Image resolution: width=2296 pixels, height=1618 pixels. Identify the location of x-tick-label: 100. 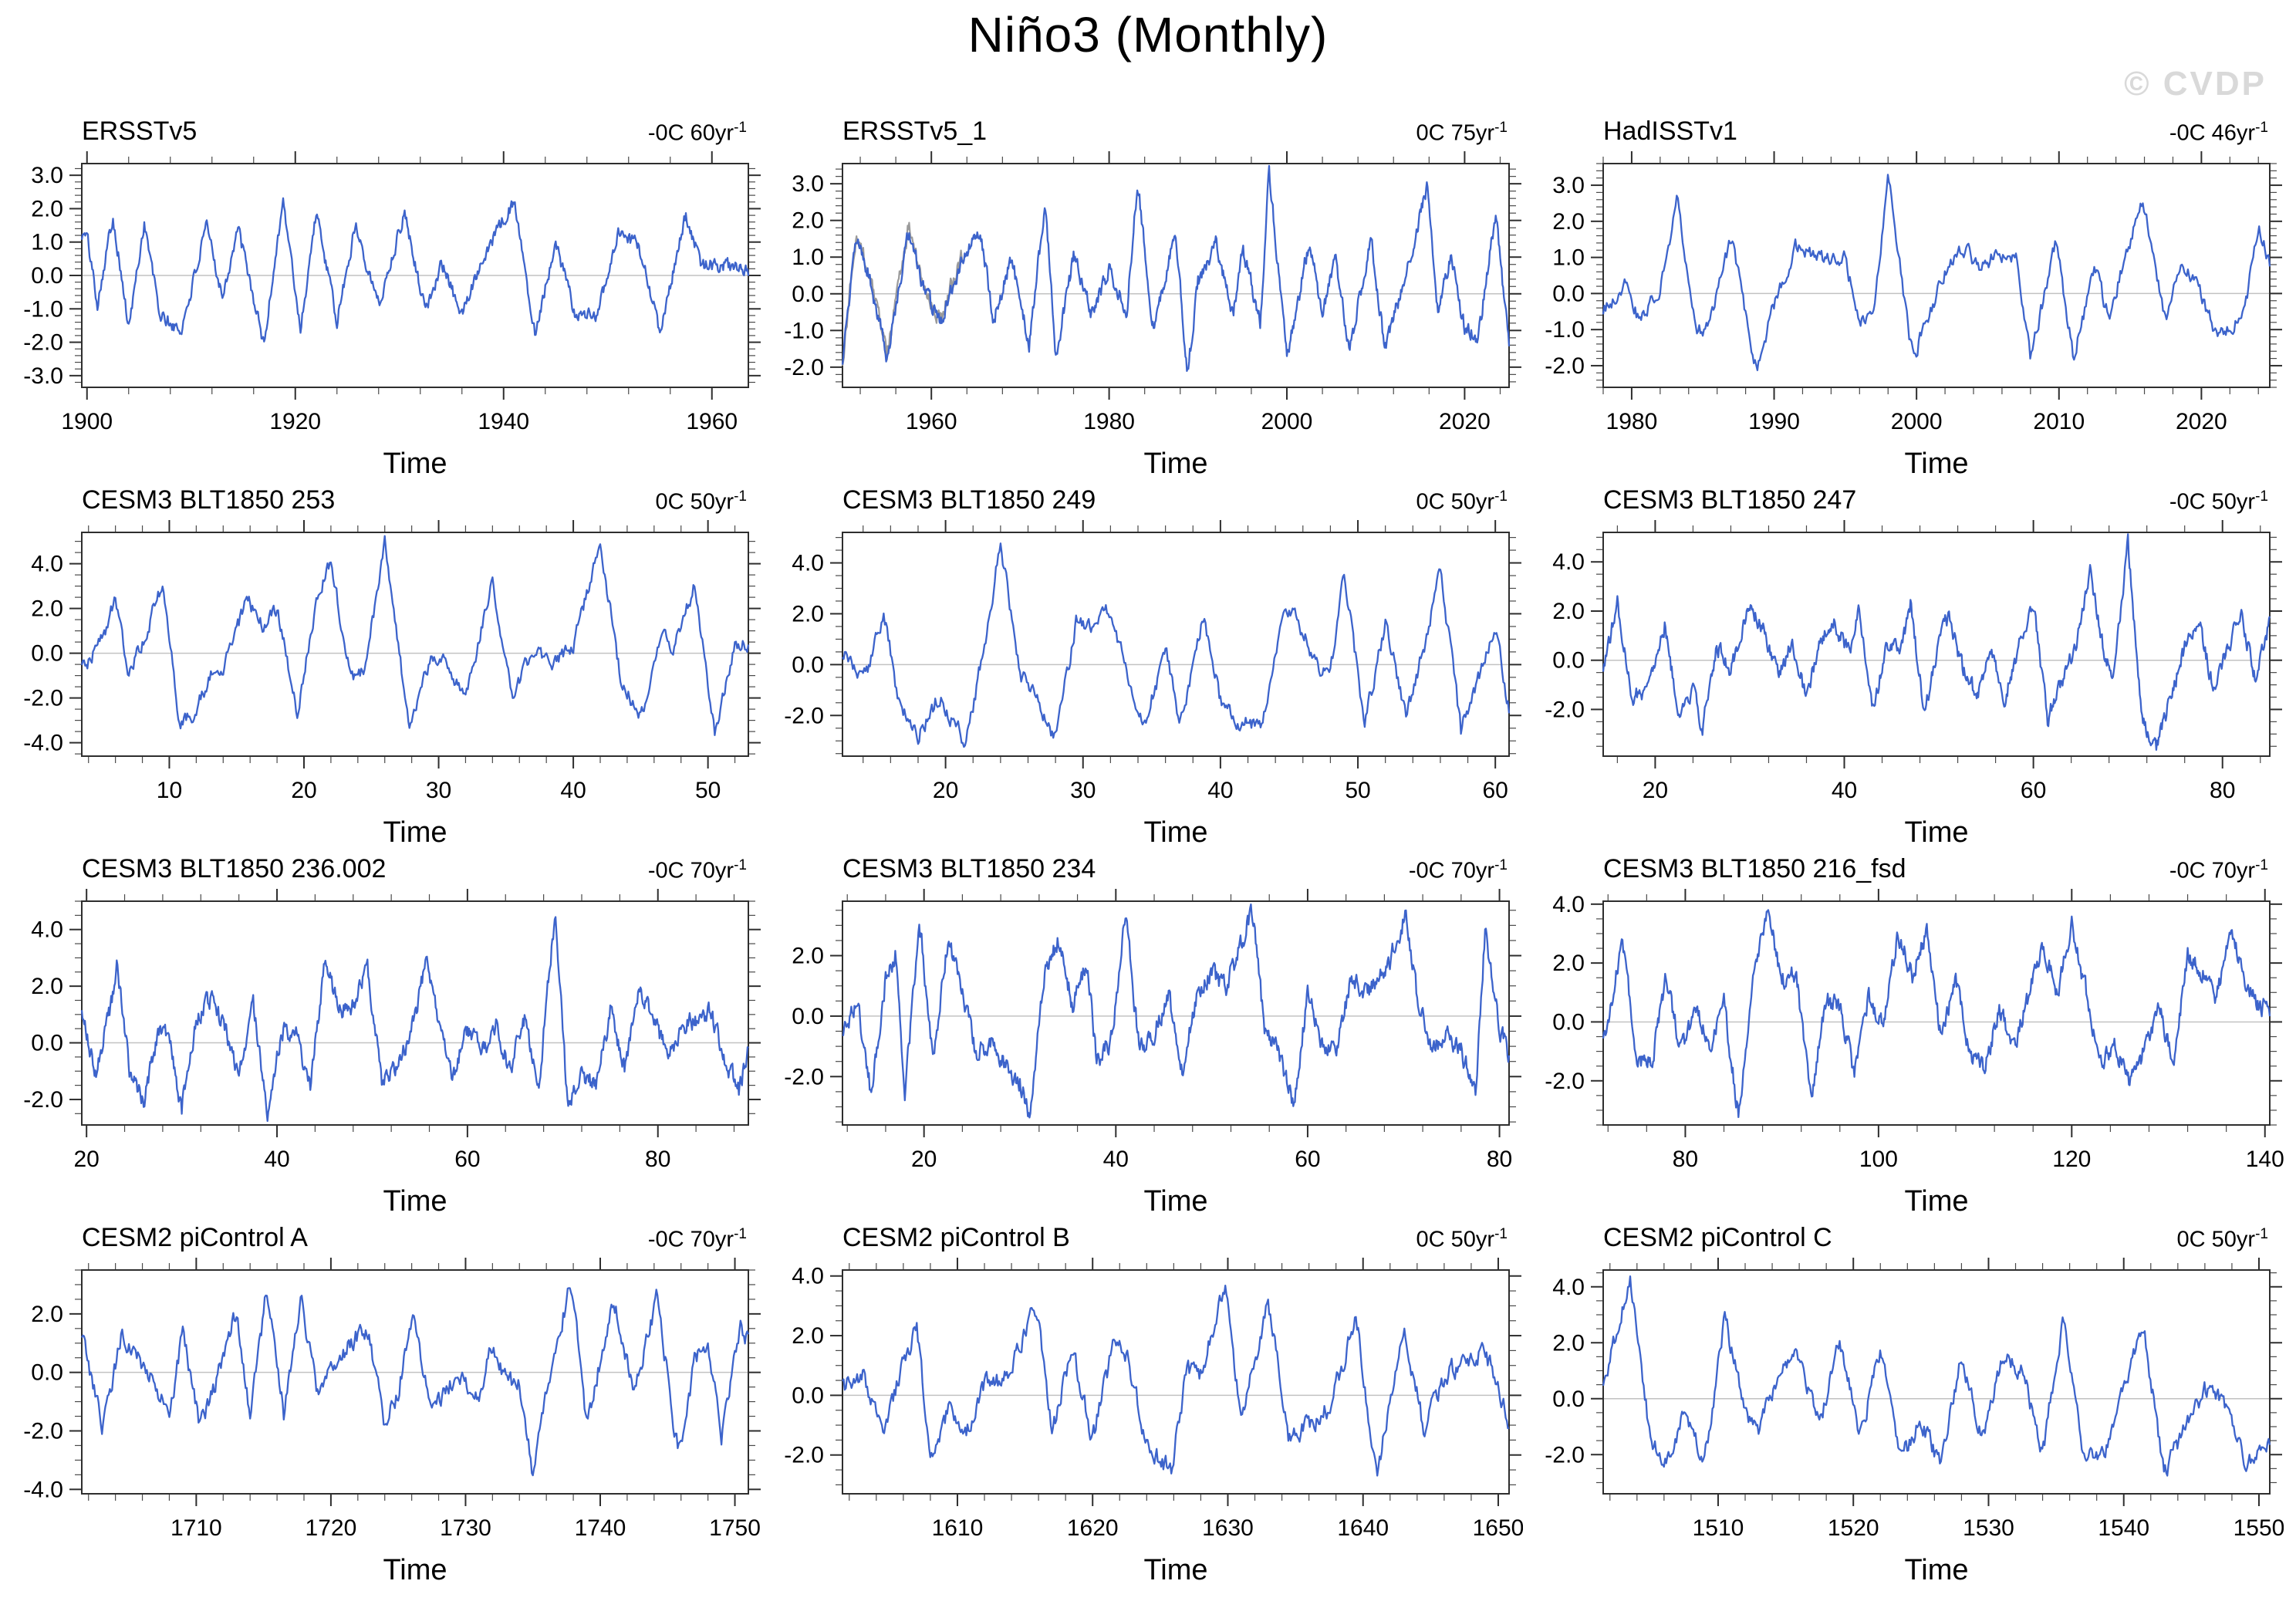
(1878, 1159).